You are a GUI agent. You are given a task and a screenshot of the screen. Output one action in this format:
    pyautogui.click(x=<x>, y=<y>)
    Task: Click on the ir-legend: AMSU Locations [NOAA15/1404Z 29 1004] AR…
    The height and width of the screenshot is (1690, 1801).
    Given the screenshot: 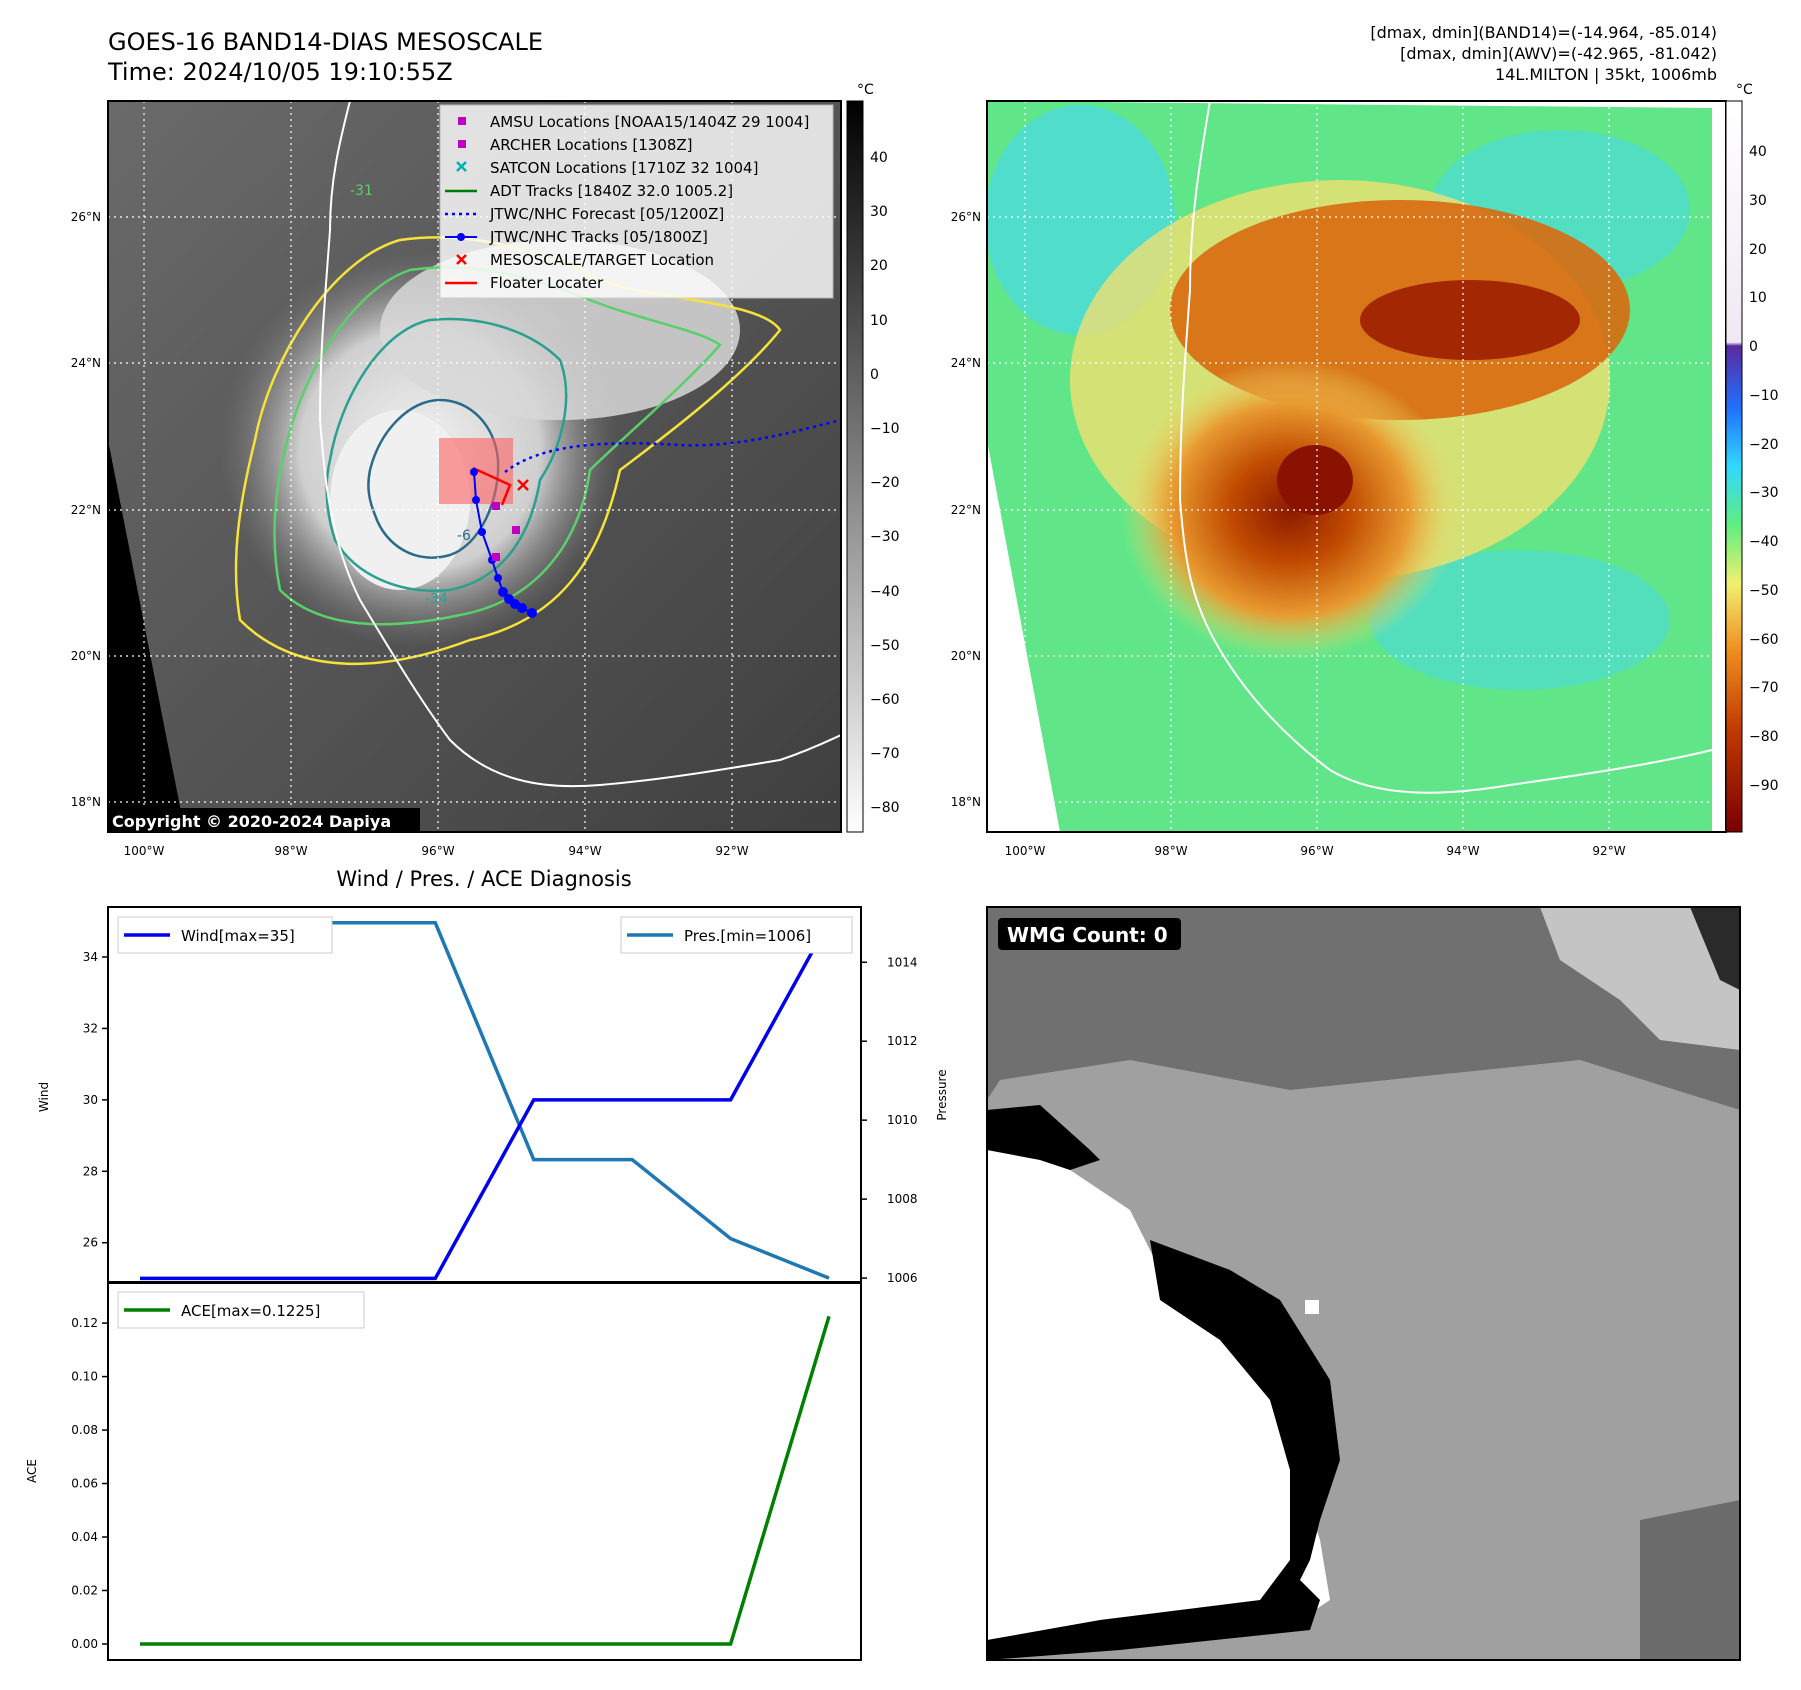 What is the action you would take?
    pyautogui.click(x=636, y=201)
    